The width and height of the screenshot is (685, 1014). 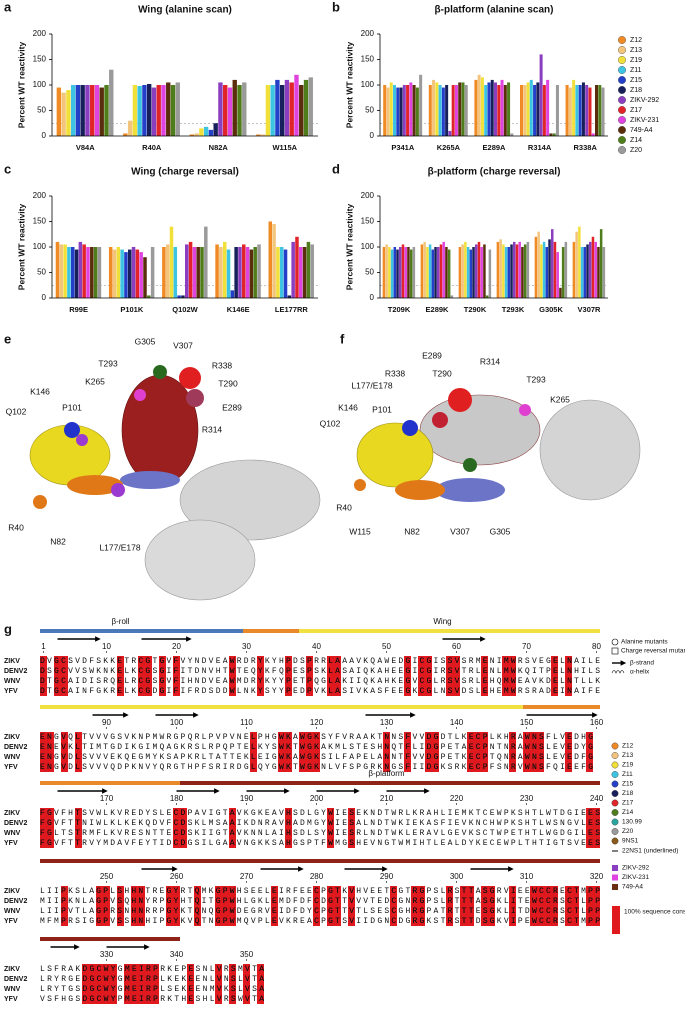 I want to click on x-tick-label: E289A, so click(x=495, y=147).